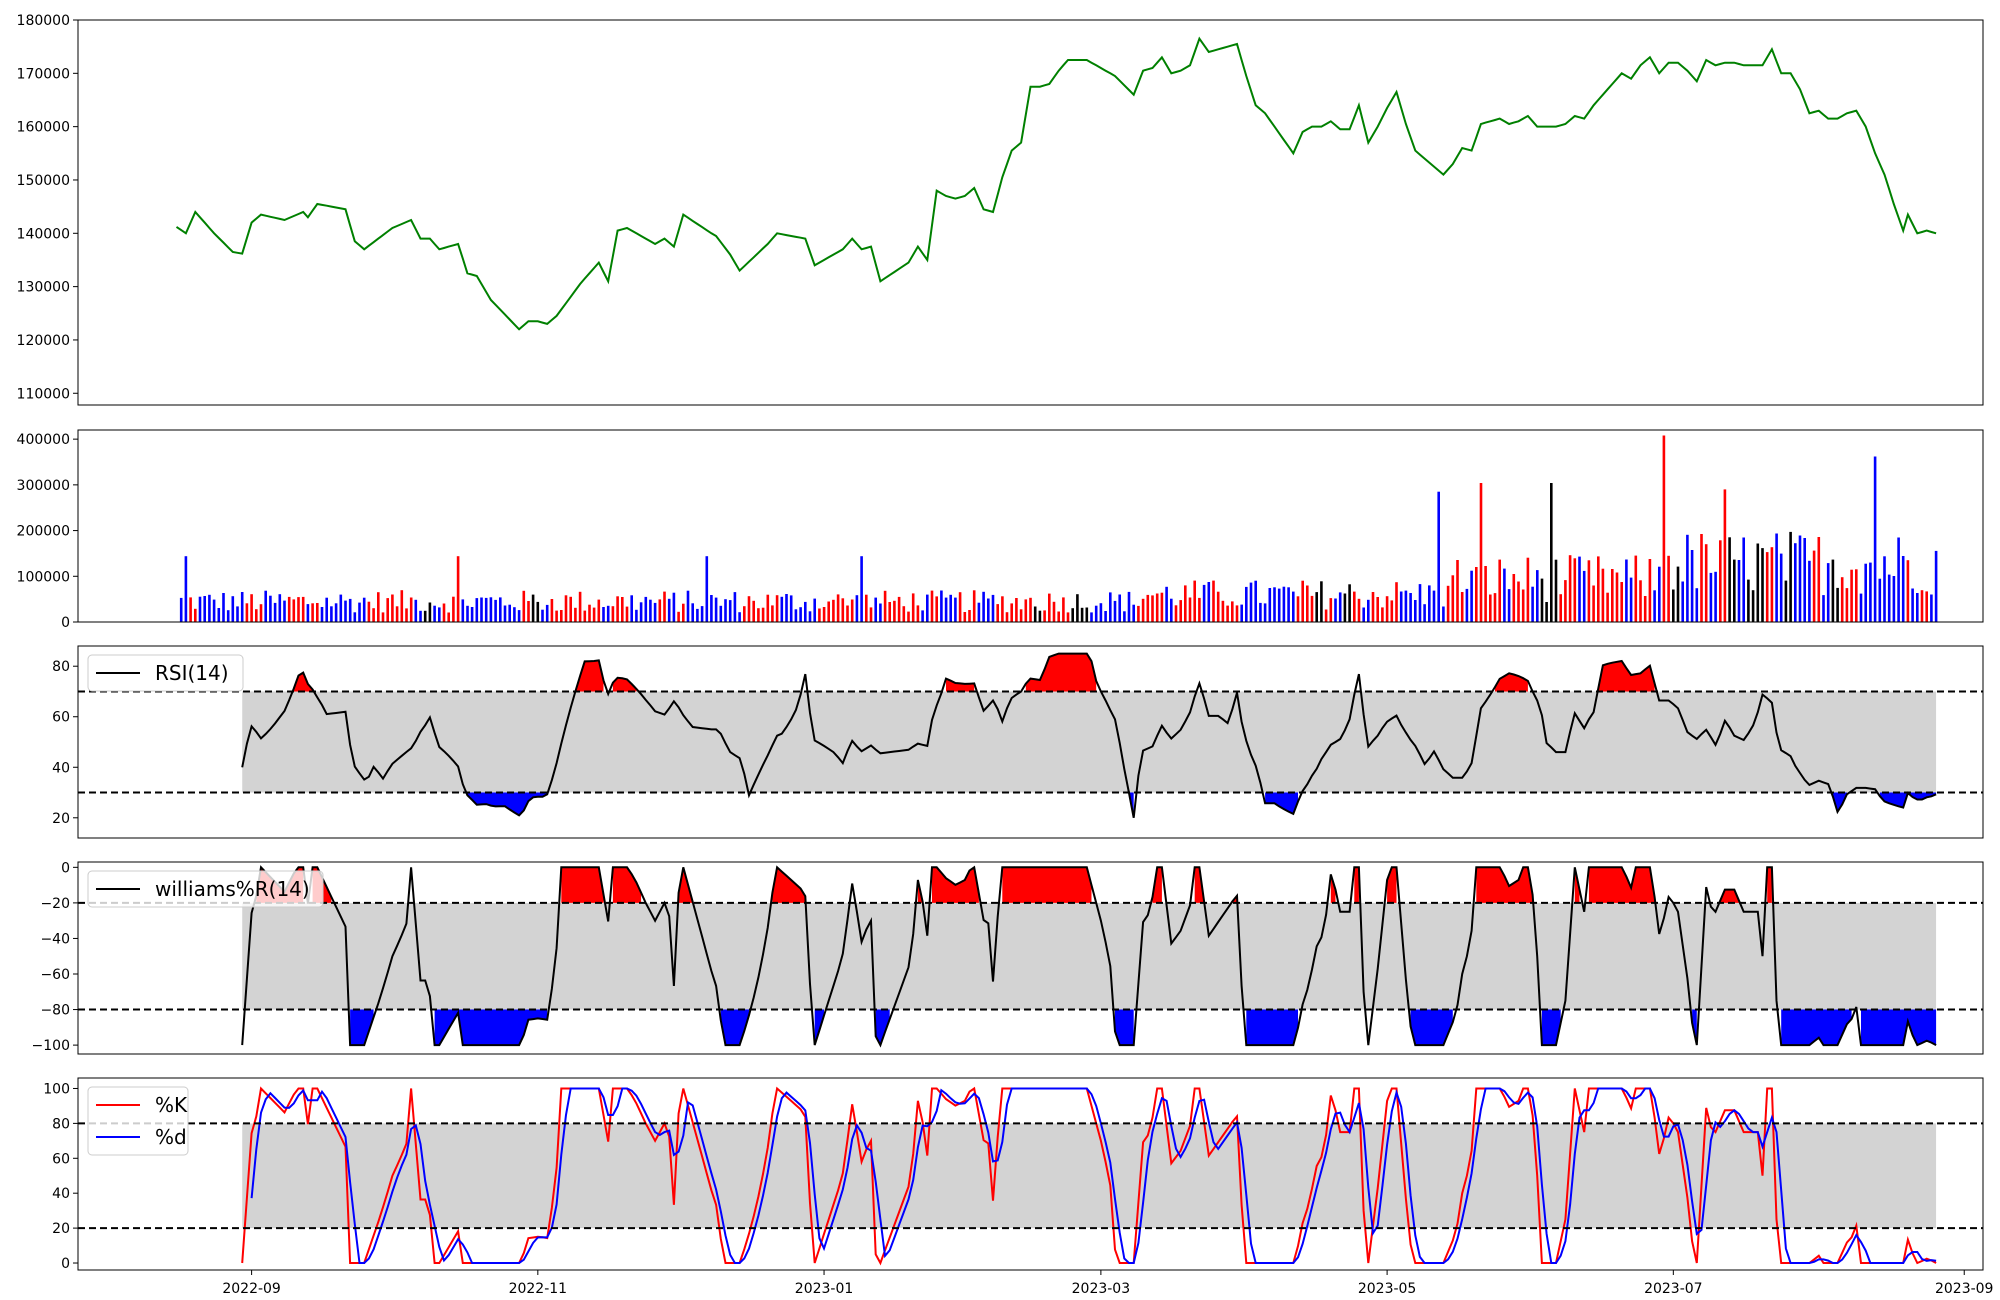 The width and height of the screenshot is (2000, 1300). What do you see at coordinates (205, 889) in the screenshot?
I see `williams-legend-box` at bounding box center [205, 889].